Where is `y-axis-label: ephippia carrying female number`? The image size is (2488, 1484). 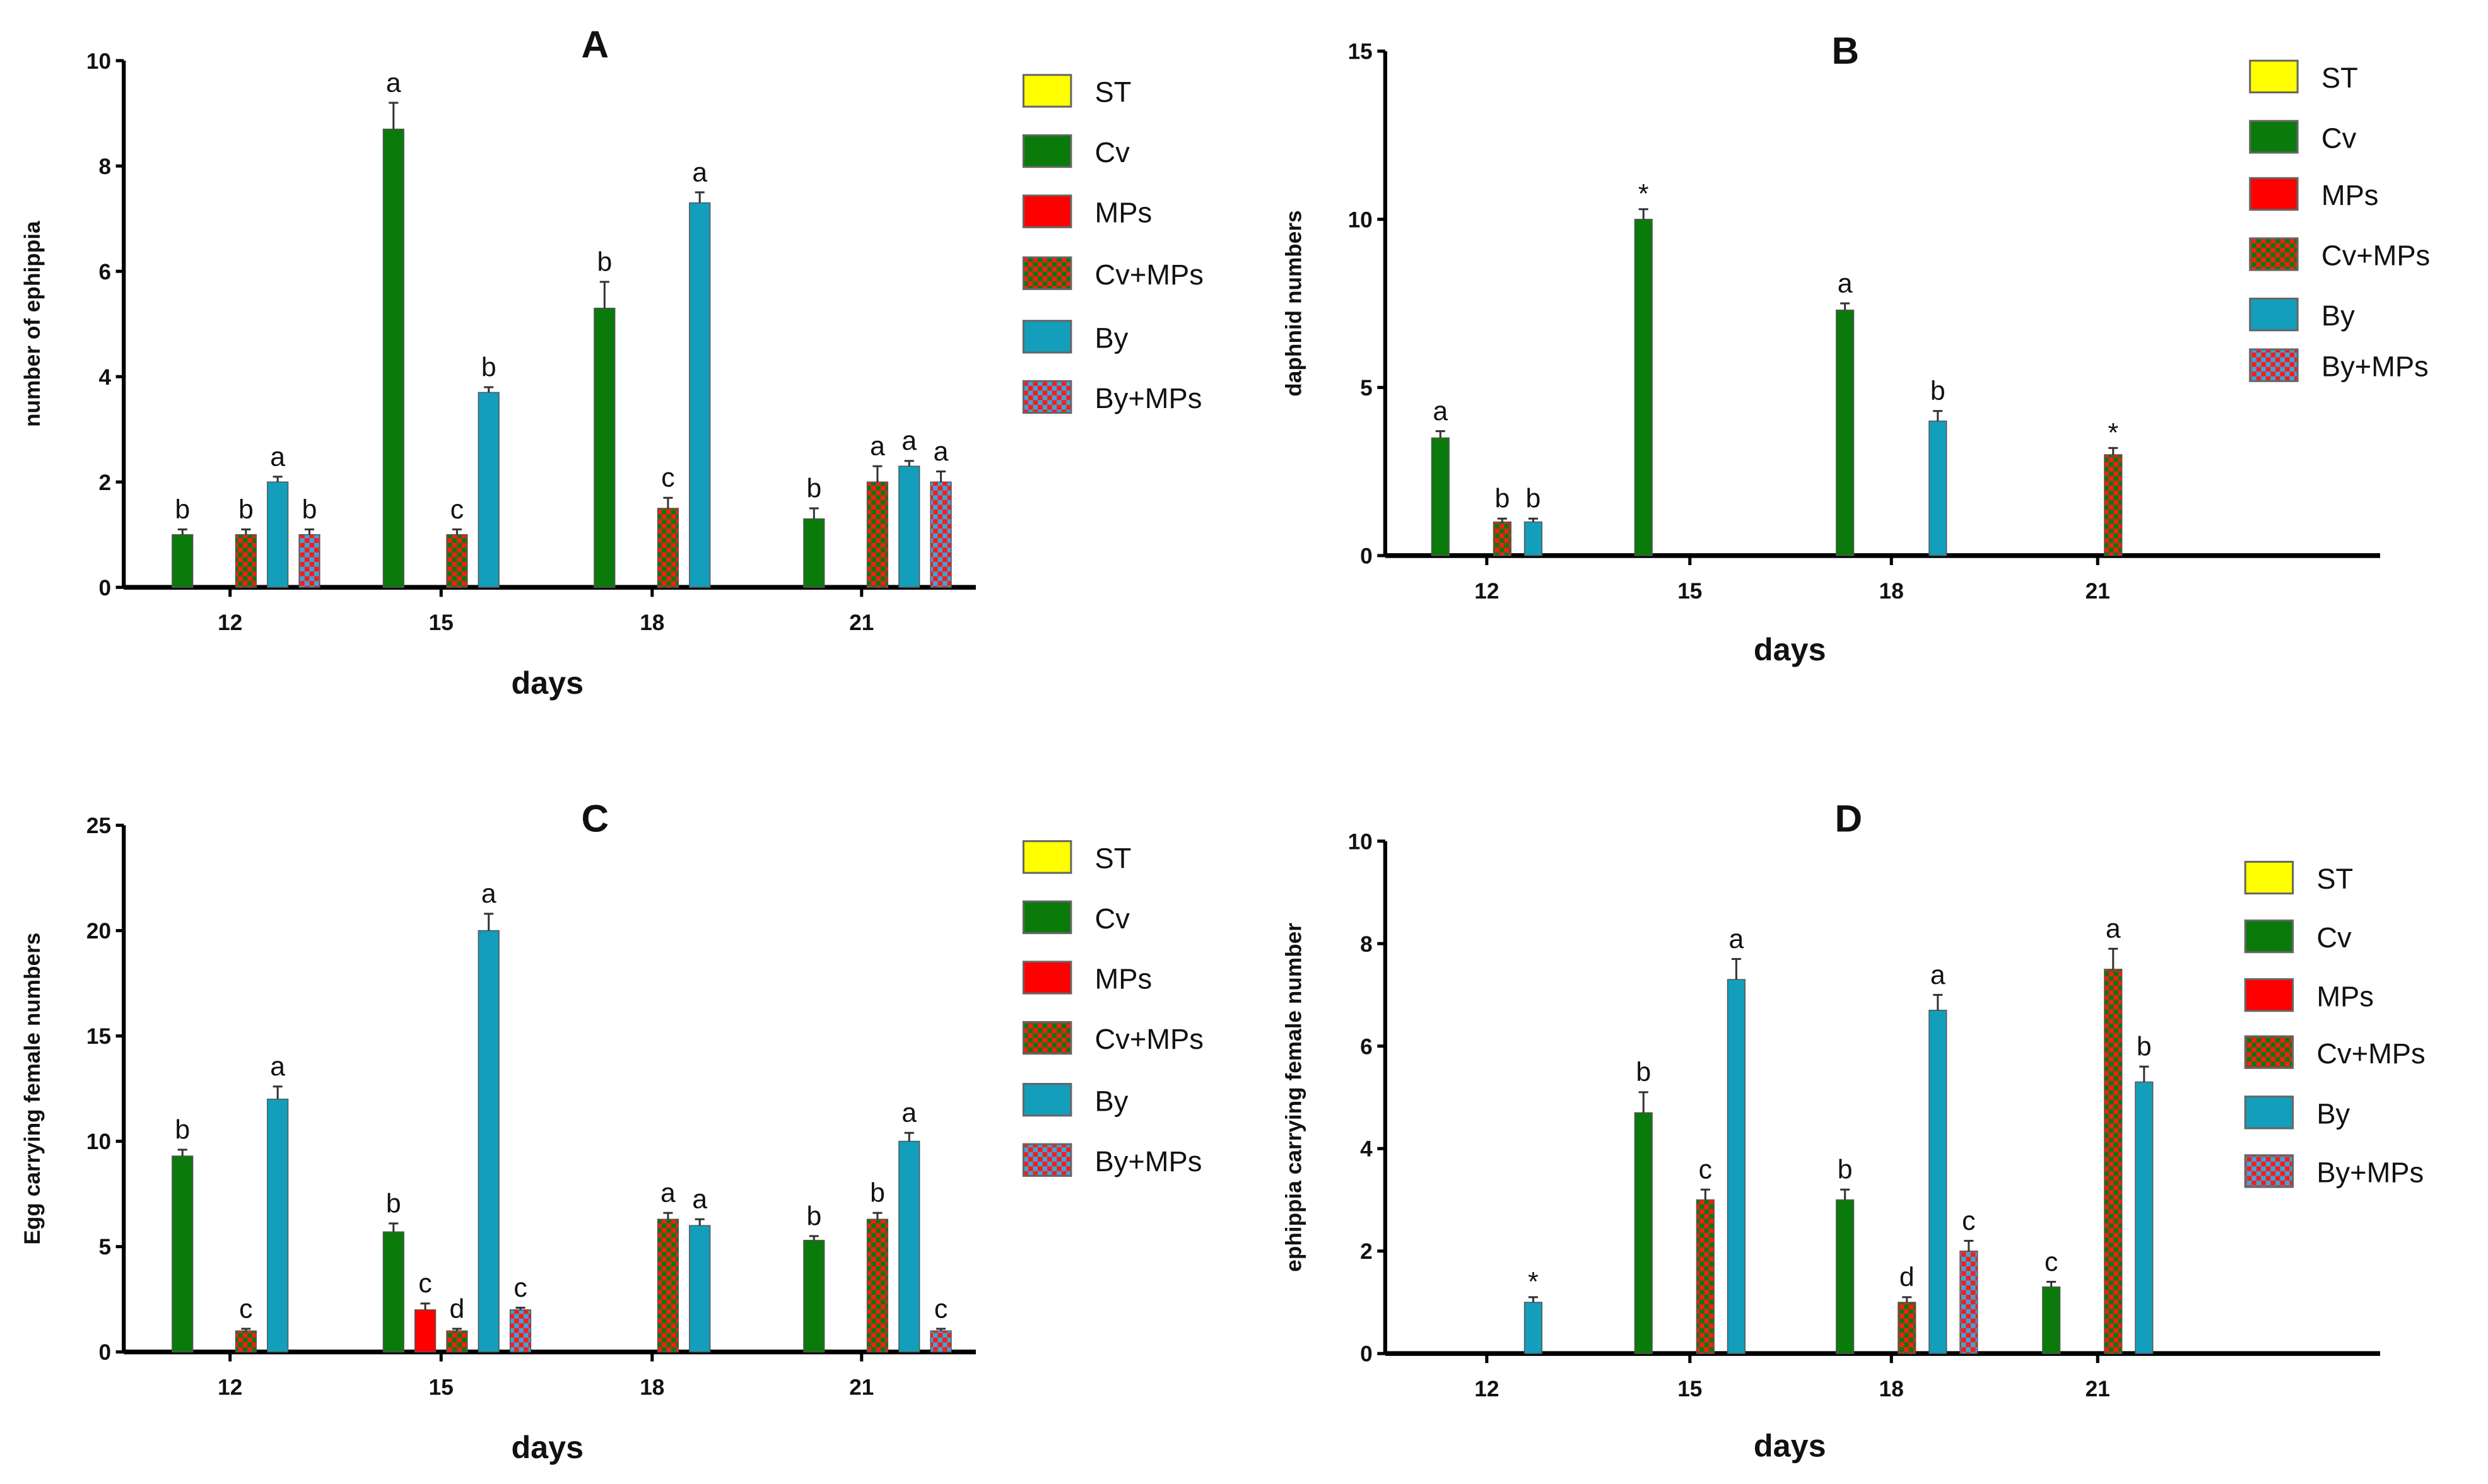
y-axis-label: ephippia carrying female number is located at coordinates (1294, 1097).